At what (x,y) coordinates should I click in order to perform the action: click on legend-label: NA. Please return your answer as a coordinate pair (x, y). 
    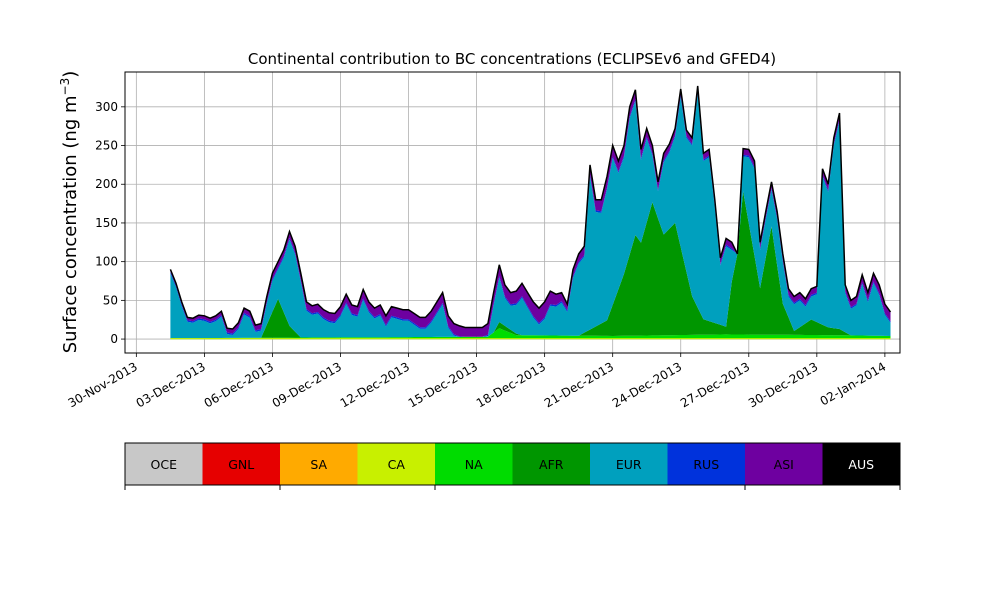
    Looking at the image, I should click on (474, 464).